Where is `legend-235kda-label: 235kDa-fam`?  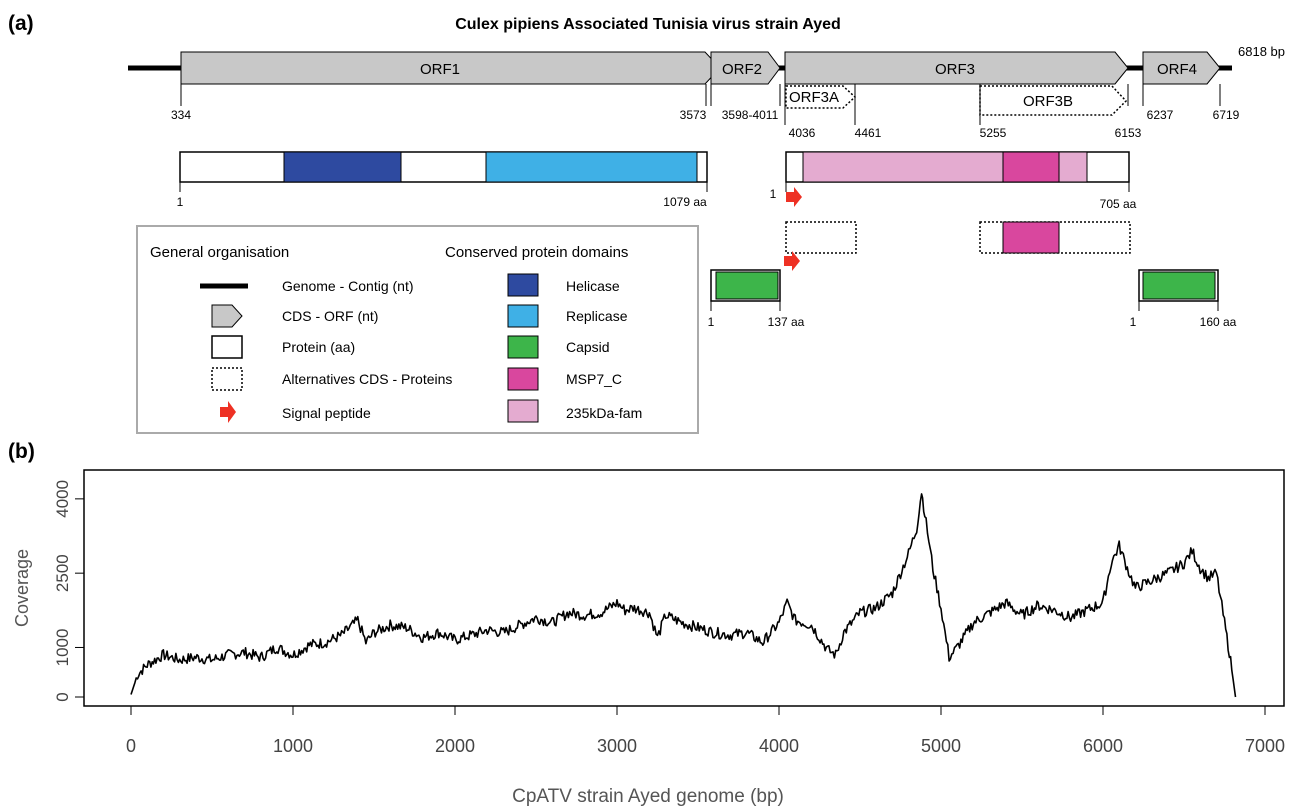
legend-235kda-label: 235kDa-fam is located at coordinates (604, 413).